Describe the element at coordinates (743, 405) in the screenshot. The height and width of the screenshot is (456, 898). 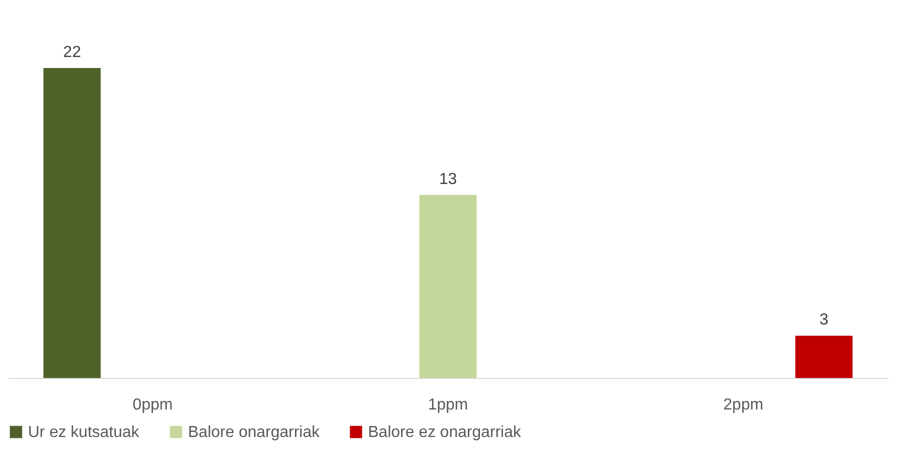
I see `x-tick-label: 2ppm` at that location.